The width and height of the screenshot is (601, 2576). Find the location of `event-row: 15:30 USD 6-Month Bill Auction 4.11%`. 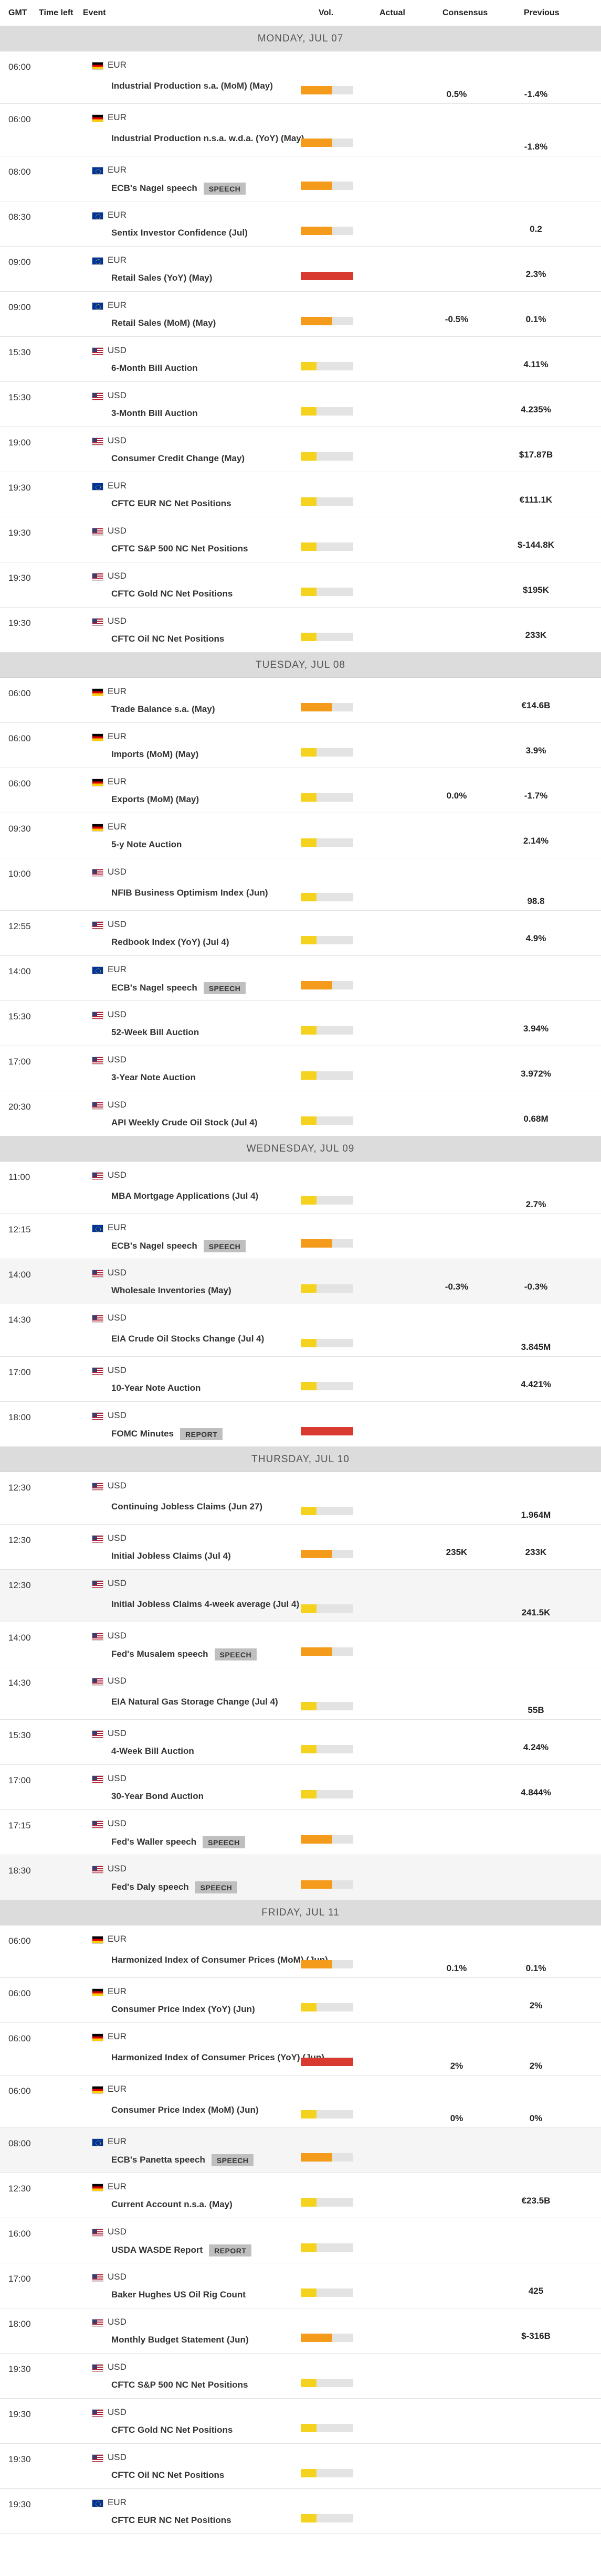

event-row: 15:30 USD 6-Month Bill Auction 4.11% is located at coordinates (300, 359).